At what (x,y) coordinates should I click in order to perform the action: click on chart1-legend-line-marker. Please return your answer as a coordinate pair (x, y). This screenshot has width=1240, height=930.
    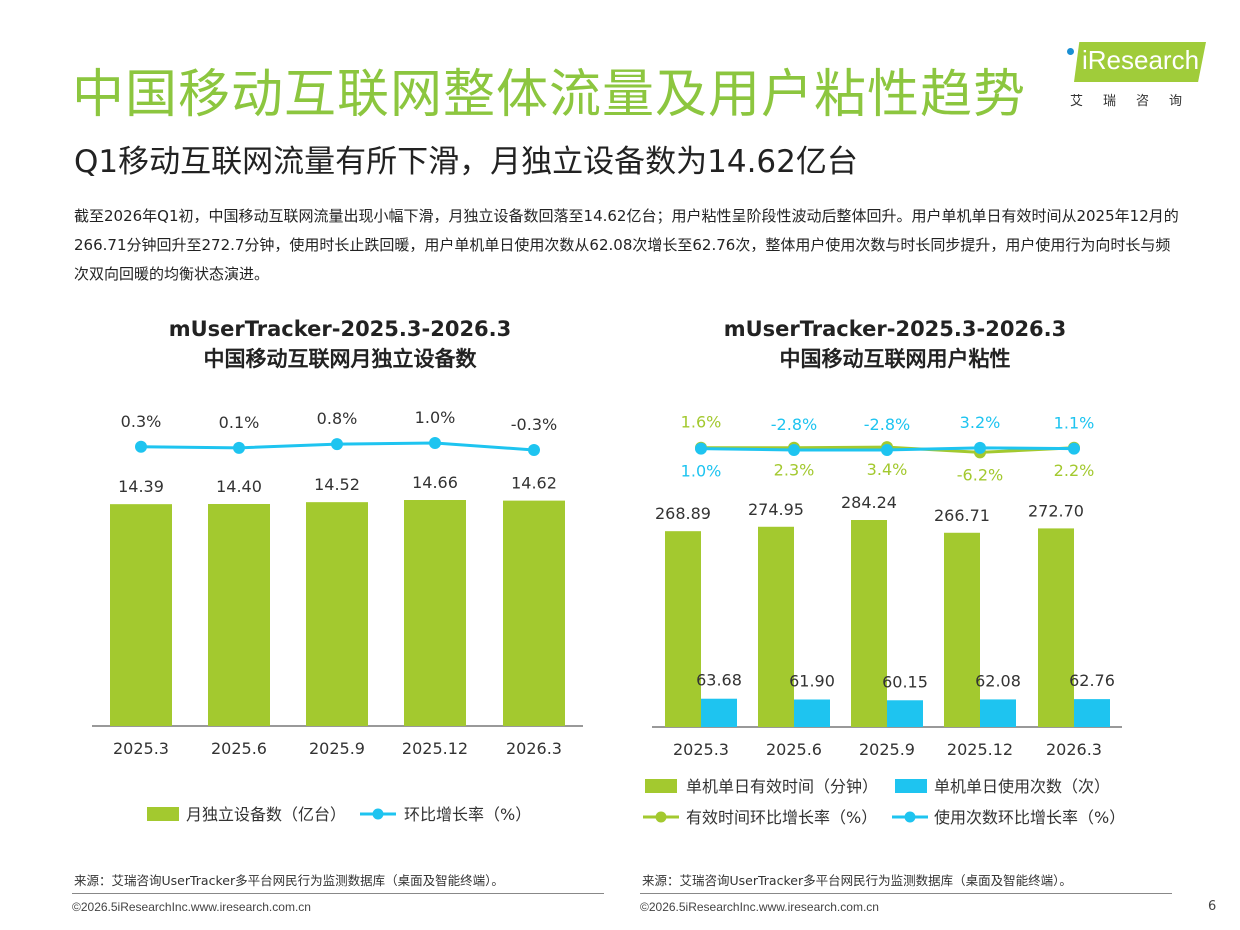
    Looking at the image, I should click on (378, 814).